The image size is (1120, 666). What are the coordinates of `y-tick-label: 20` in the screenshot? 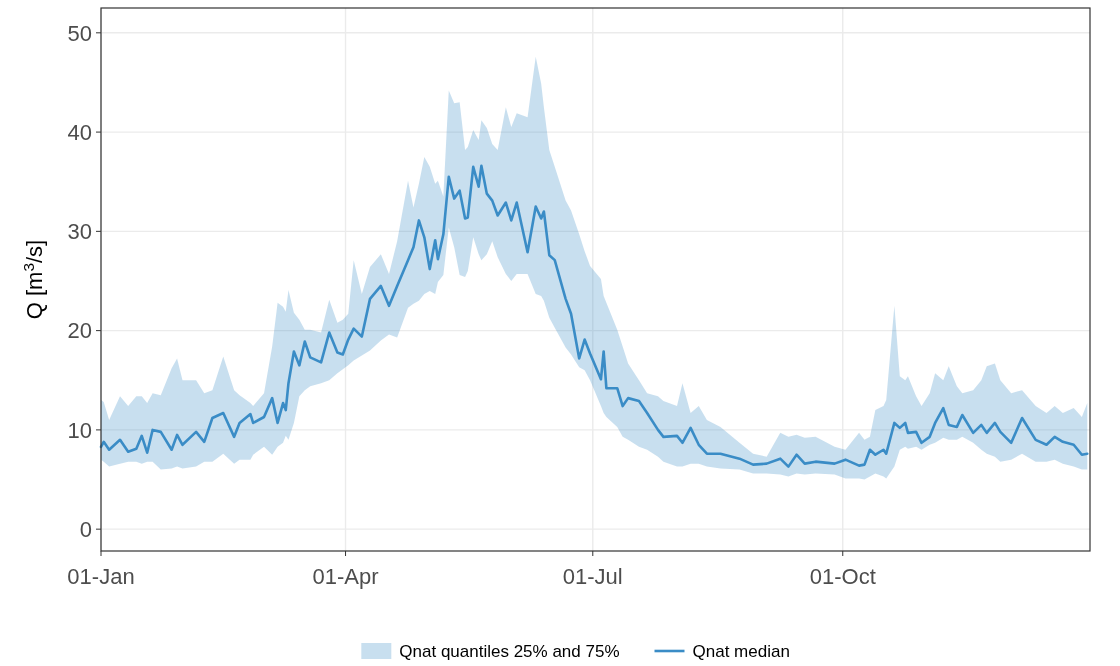 It's located at (79, 331).